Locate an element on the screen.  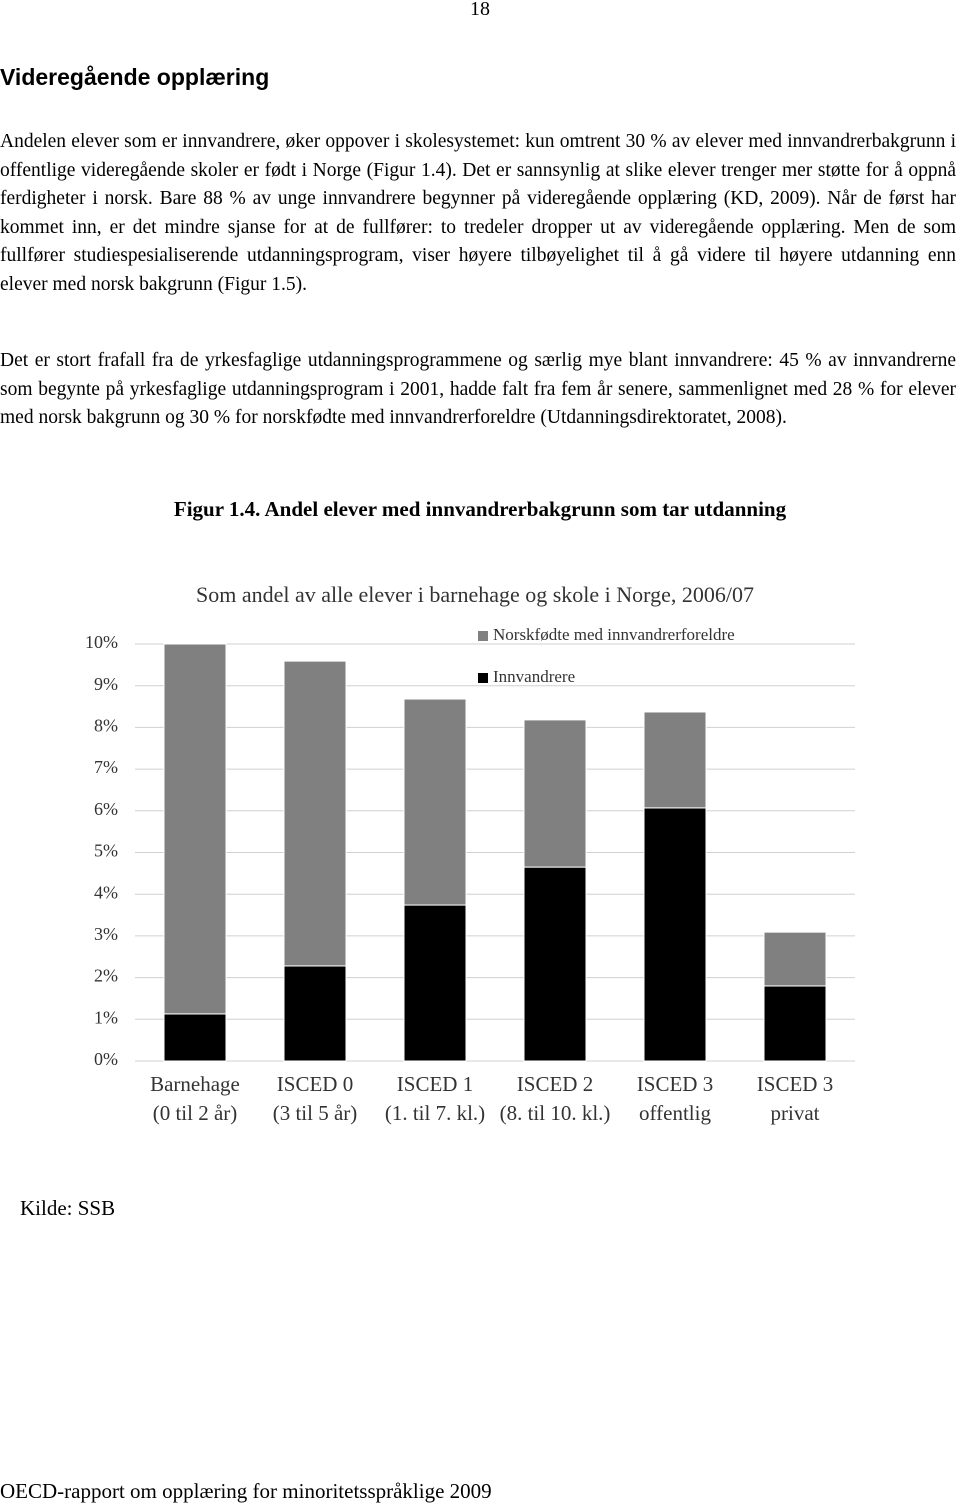
legend-label: Norskfødte med innvandrerforeldre is located at coordinates (614, 634).